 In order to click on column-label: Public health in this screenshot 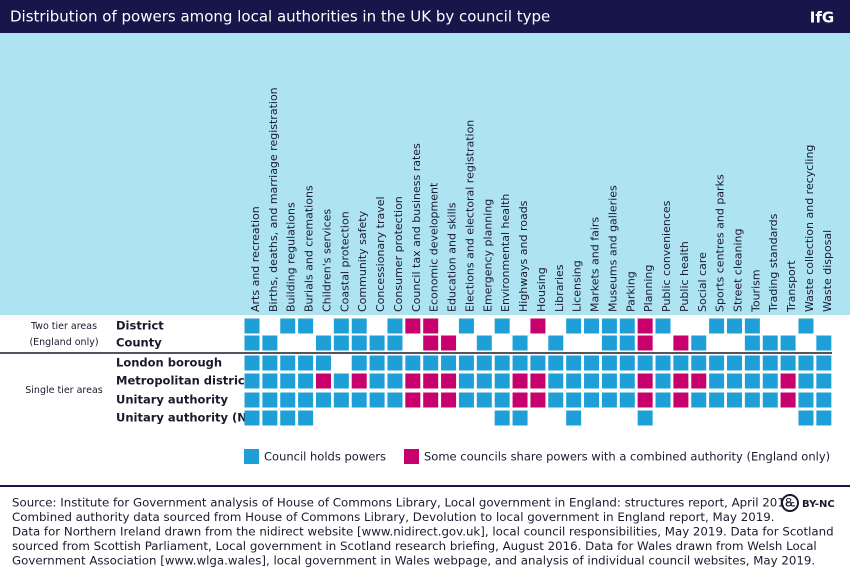, I will do `click(684, 276)`.